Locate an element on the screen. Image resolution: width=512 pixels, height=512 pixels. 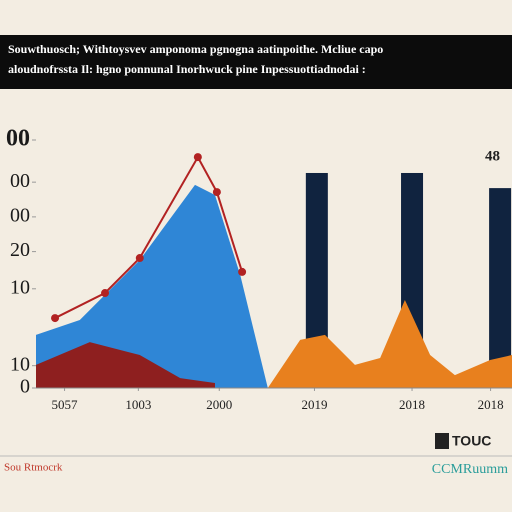
y-tick-label: 20 is located at coordinates (20, 250).